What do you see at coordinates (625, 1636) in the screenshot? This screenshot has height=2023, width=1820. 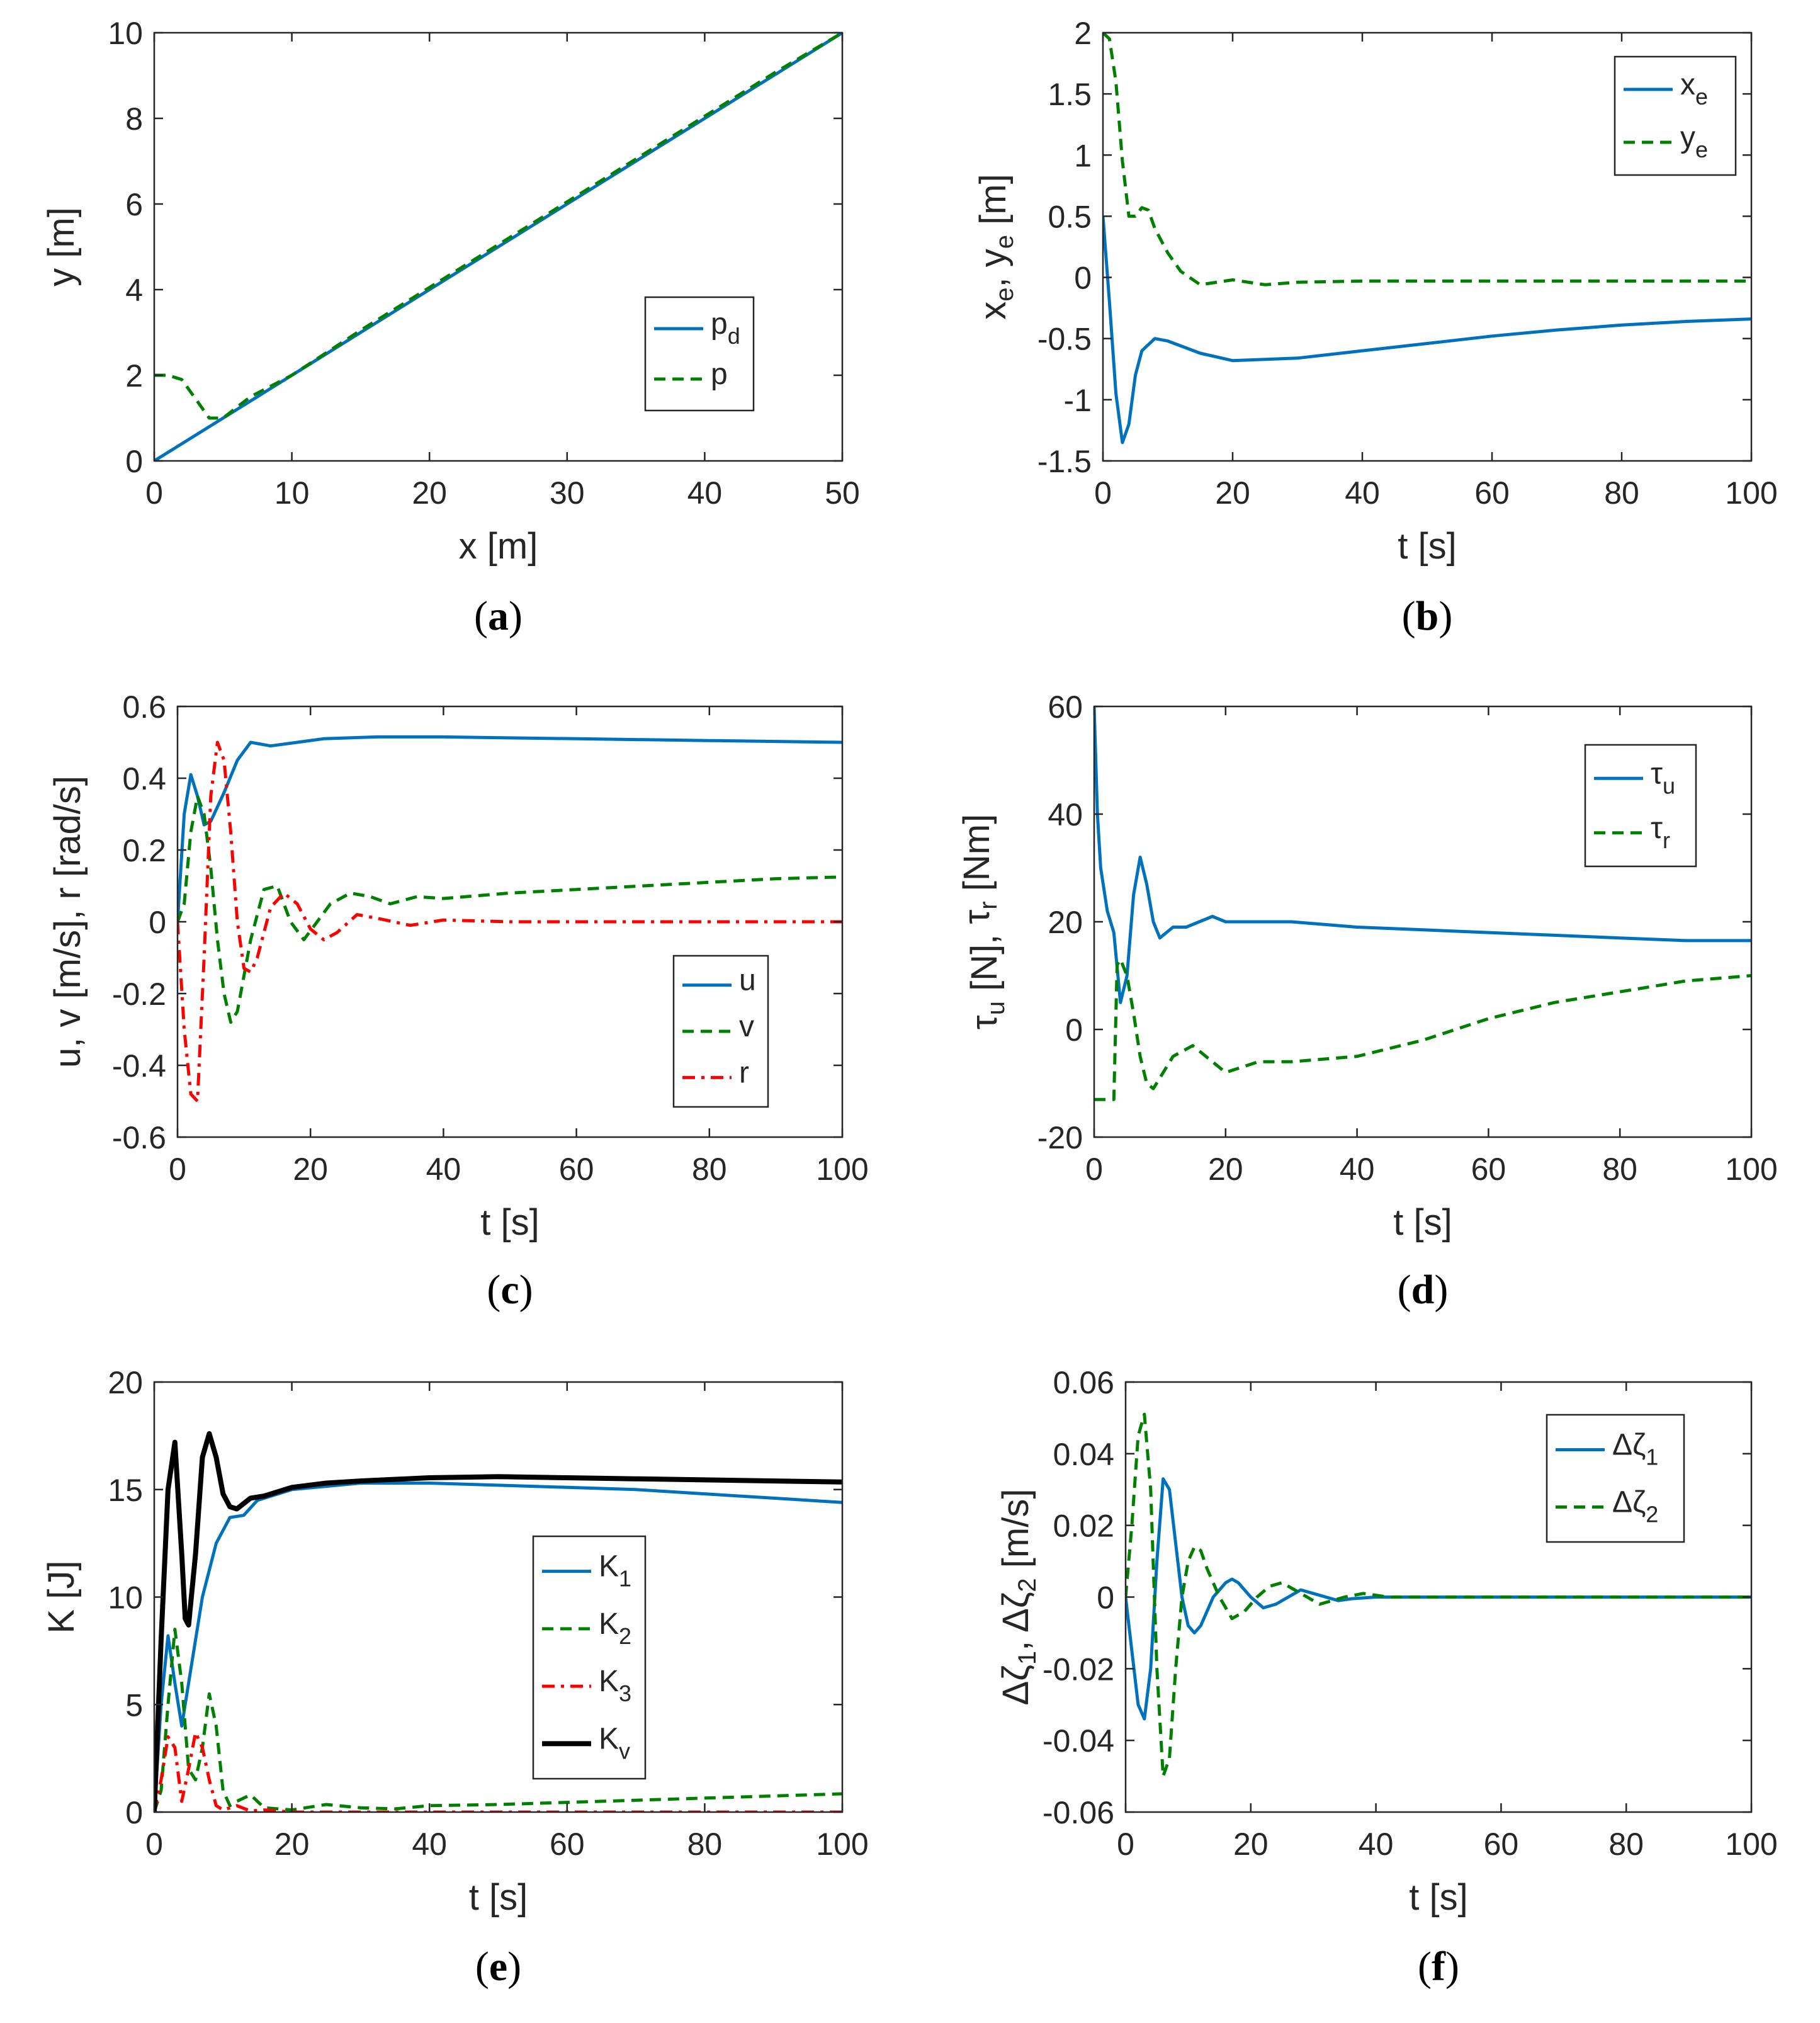 I see `legend-label-subscript: 2` at bounding box center [625, 1636].